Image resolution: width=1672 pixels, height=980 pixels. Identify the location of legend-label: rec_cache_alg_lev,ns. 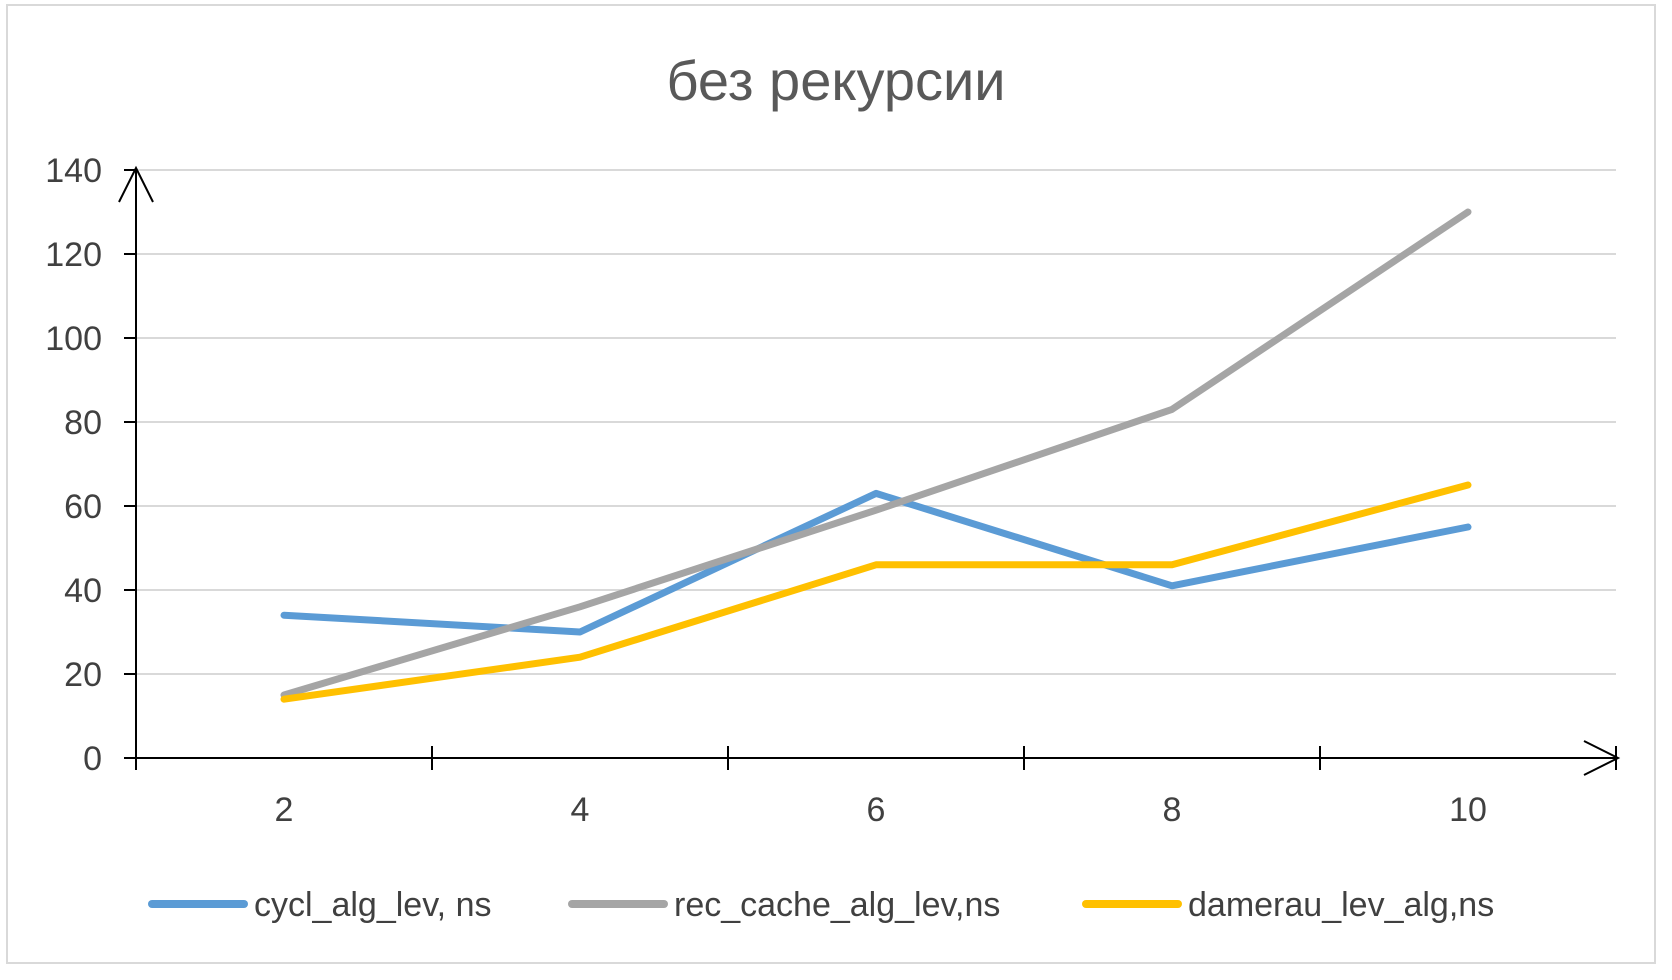
(837, 905).